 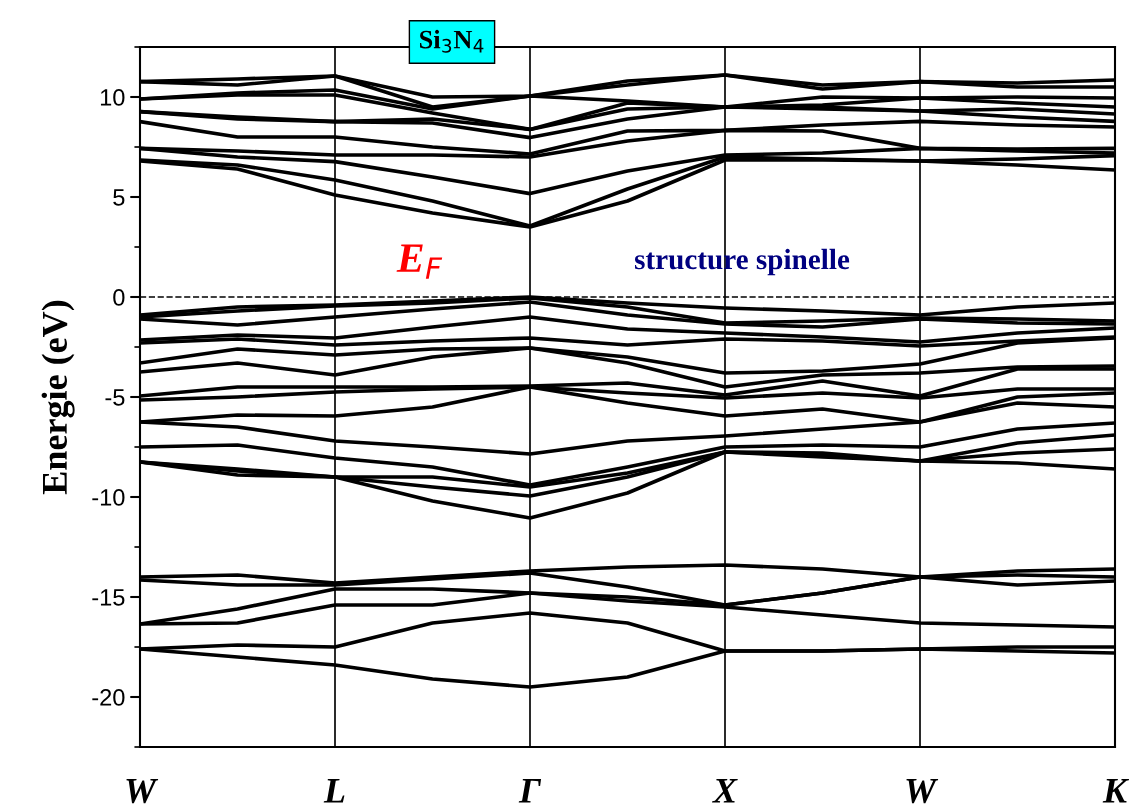 What do you see at coordinates (58, 397) in the screenshot?
I see `y-axis-title: Energie (eV)` at bounding box center [58, 397].